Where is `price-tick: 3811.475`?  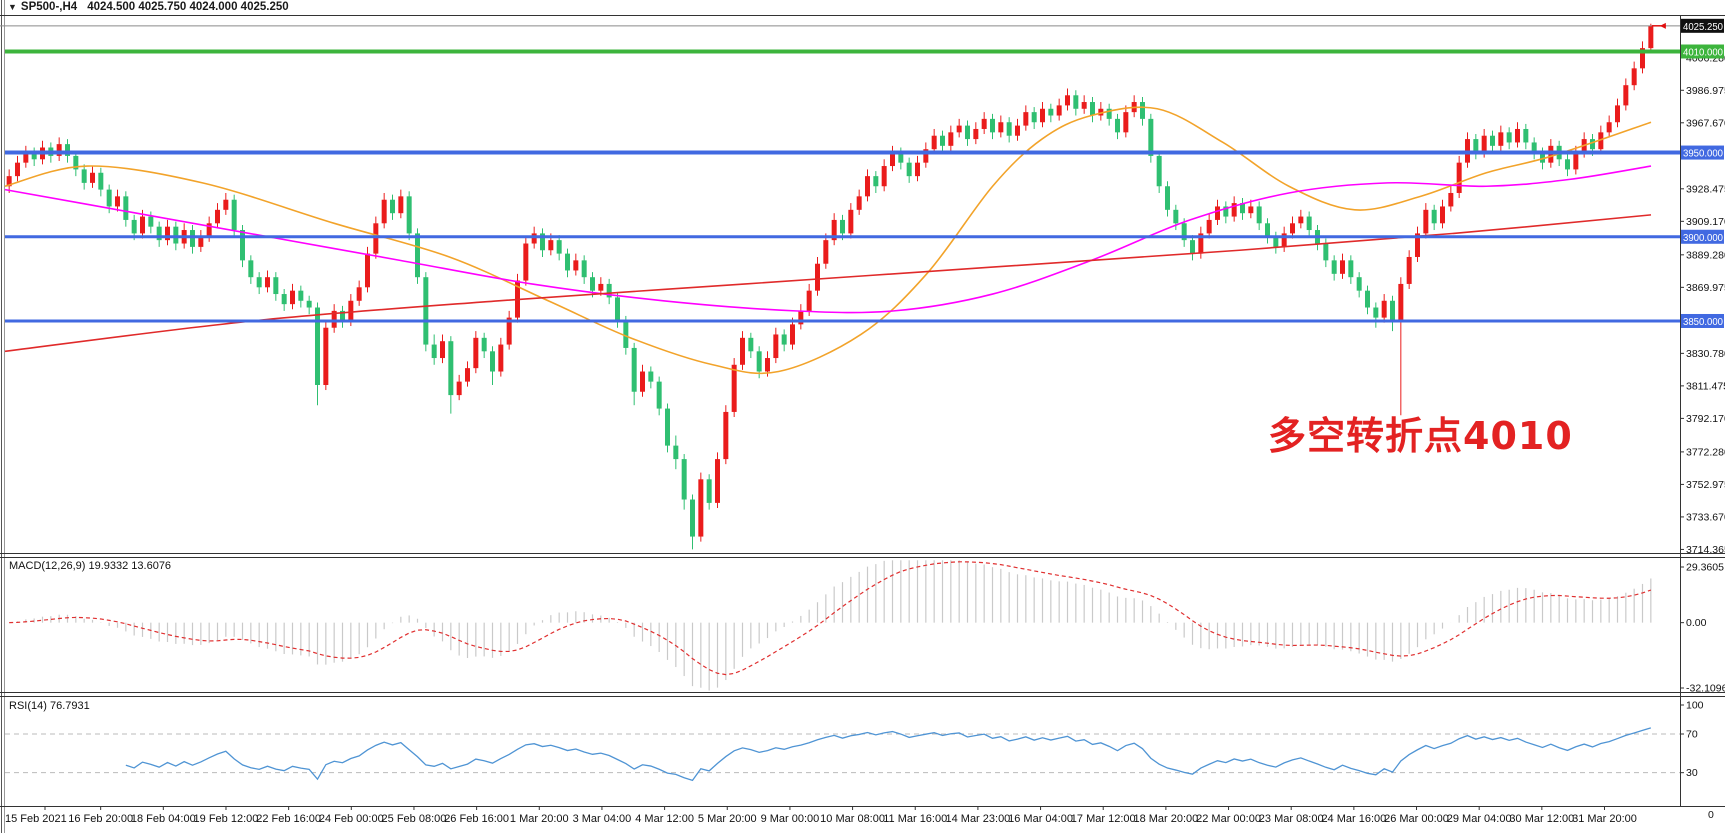
price-tick: 3811.475 is located at coordinates (1705, 386).